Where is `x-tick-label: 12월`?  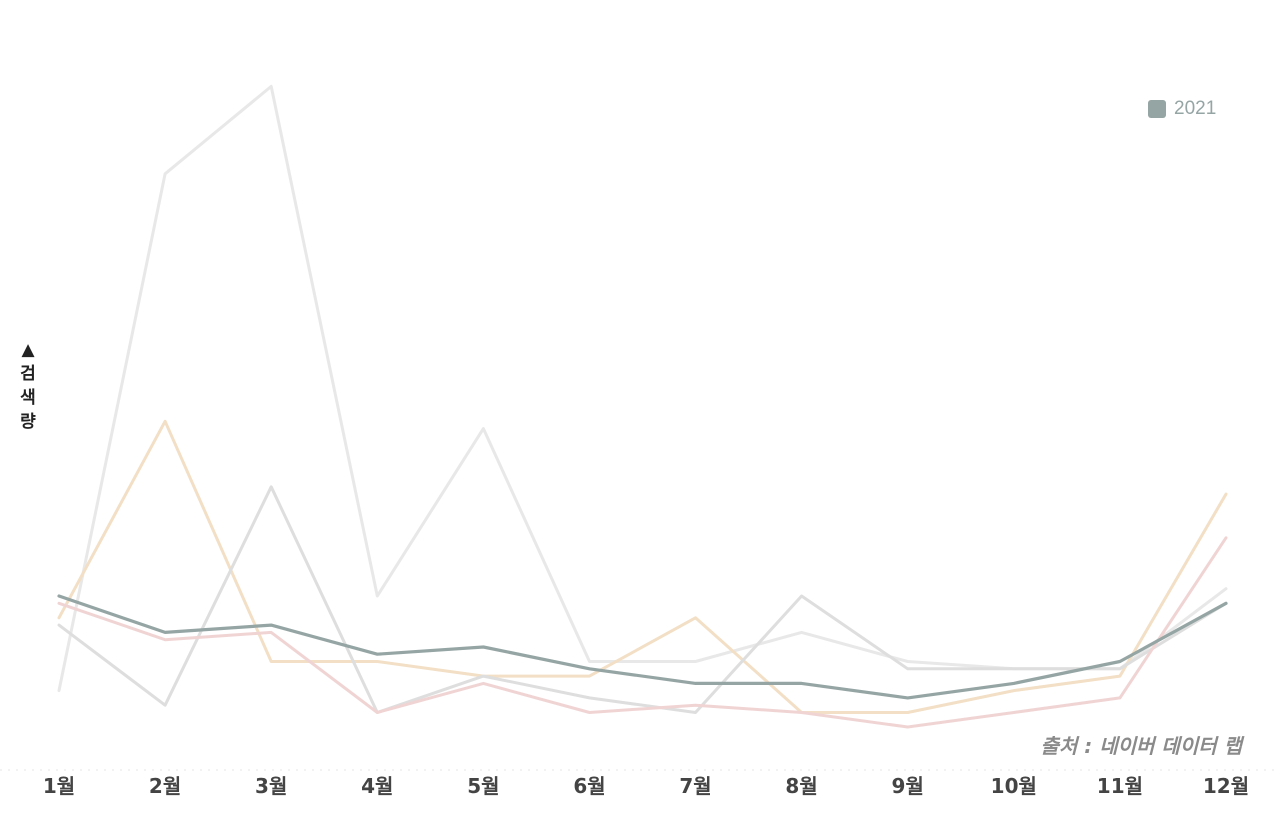
x-tick-label: 12월 is located at coordinates (1226, 786).